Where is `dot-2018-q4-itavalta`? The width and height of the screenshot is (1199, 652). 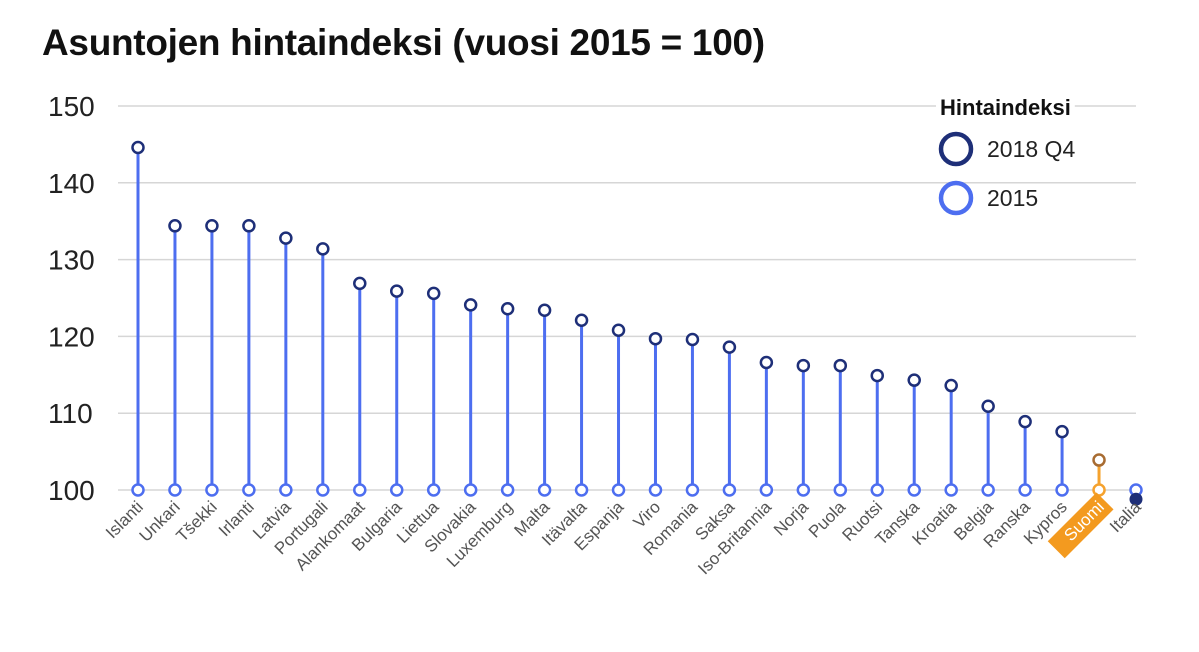 dot-2018-q4-itavalta is located at coordinates (581, 320).